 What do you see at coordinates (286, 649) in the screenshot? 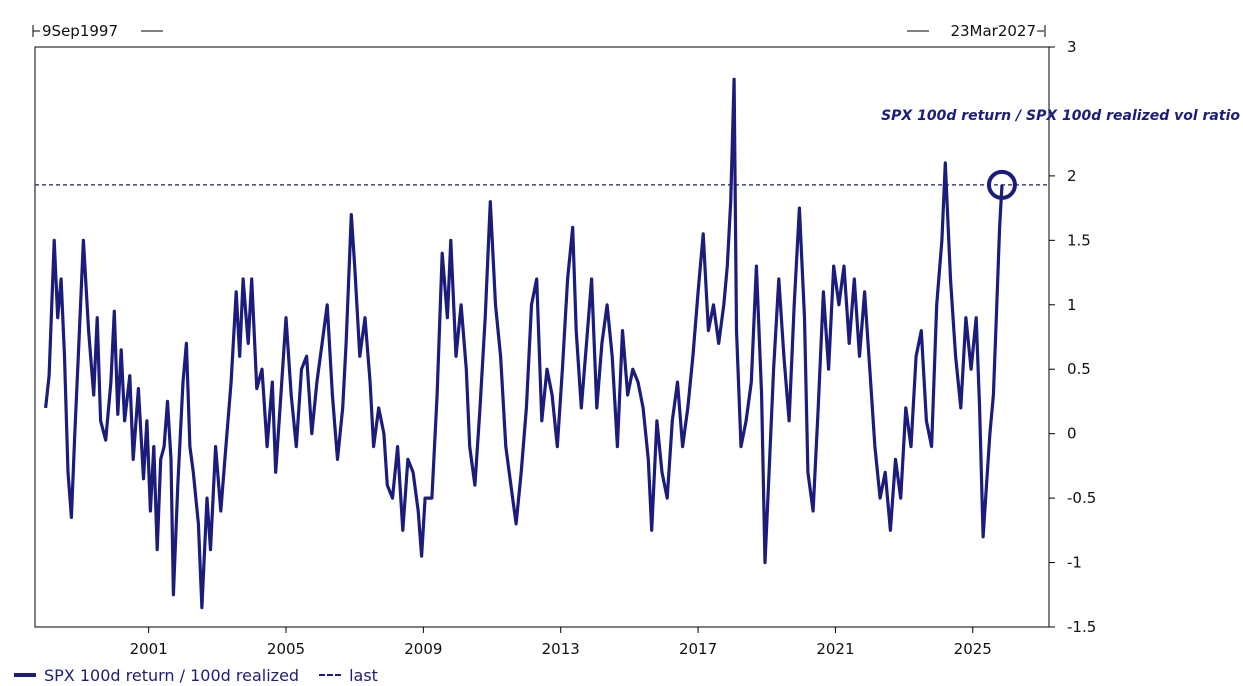
I see `x-tick-label: 2005` at bounding box center [286, 649].